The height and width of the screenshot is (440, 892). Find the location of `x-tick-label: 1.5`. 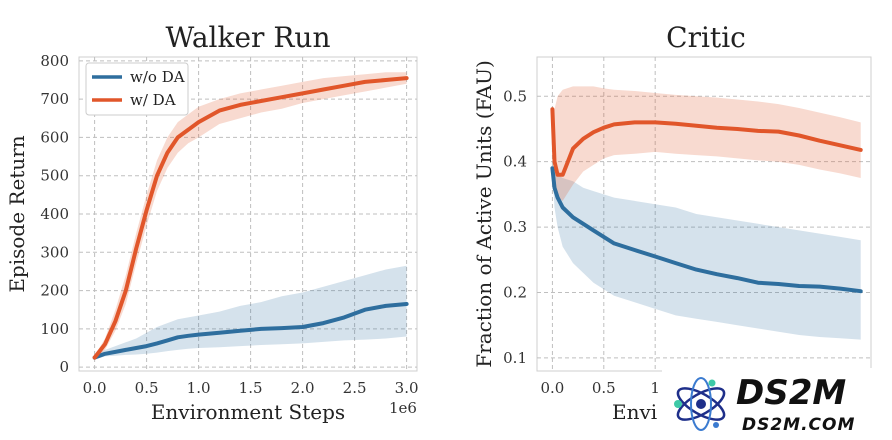

x-tick-label: 1.5 is located at coordinates (251, 388).